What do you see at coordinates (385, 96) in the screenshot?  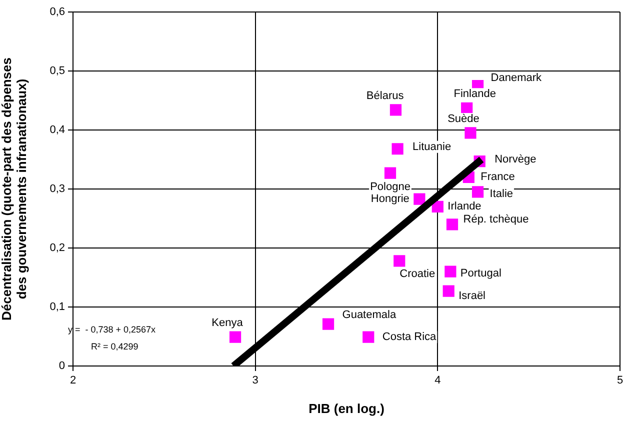 I see `annotation: Bélarus` at bounding box center [385, 96].